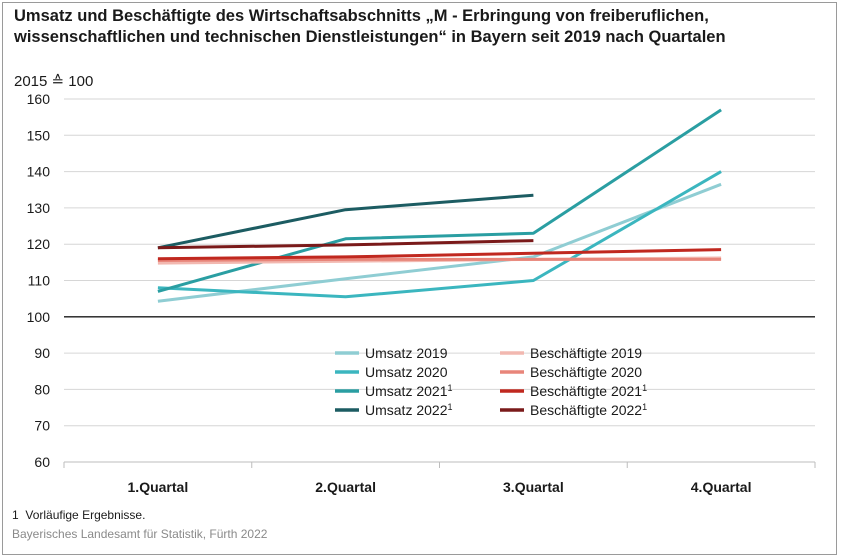 This screenshot has width=841, height=559. Describe the element at coordinates (42, 353) in the screenshot. I see `y-tick-label: 90` at that location.